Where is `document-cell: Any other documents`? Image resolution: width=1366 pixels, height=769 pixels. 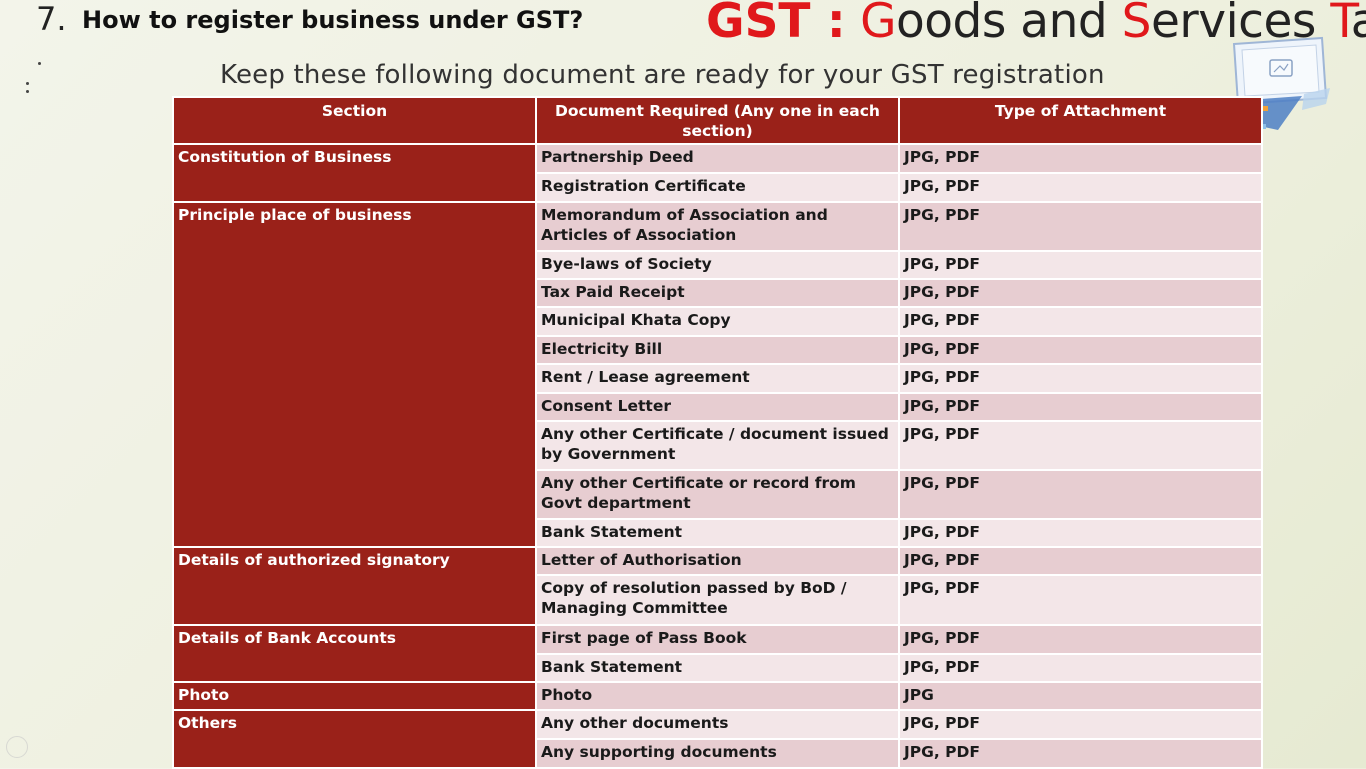 document-cell: Any other documents is located at coordinates (717, 724).